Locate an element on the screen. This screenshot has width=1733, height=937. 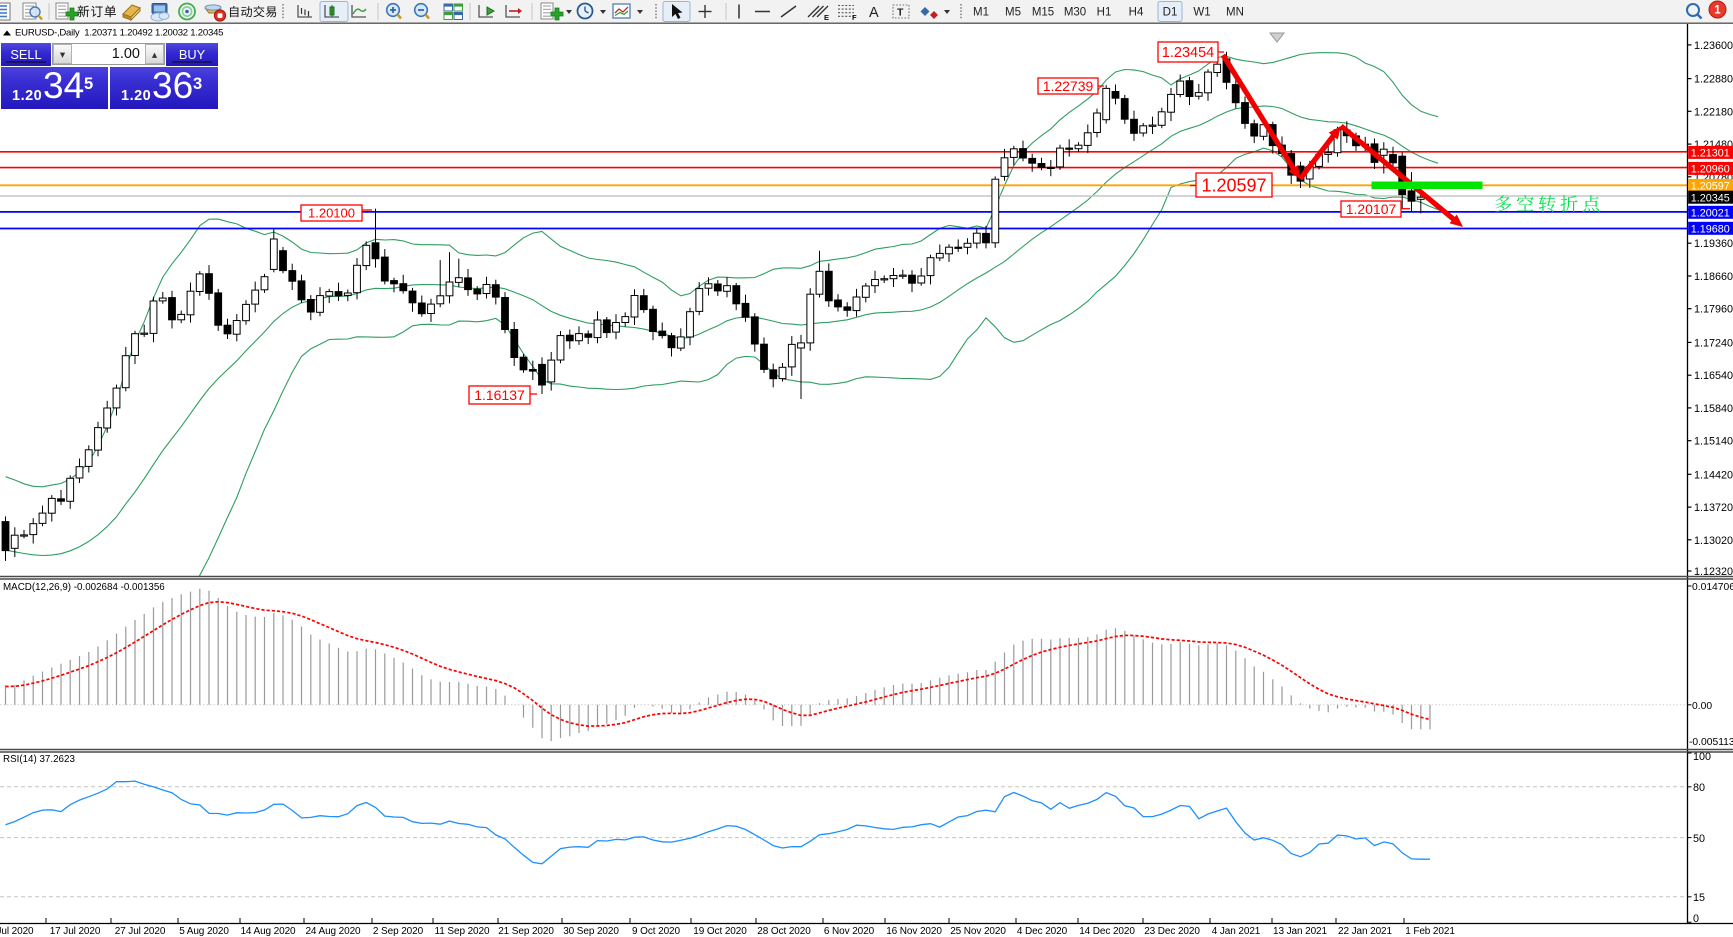
svg-text: 1.23454 is located at coordinates (1188, 53).